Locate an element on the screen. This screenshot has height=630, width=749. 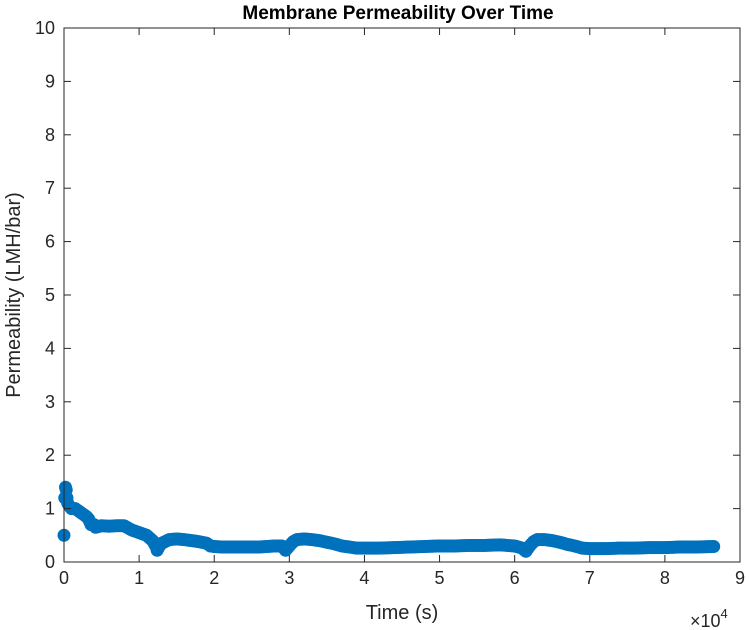
chart-title: Membrane Permeability Over Time is located at coordinates (397, 13).